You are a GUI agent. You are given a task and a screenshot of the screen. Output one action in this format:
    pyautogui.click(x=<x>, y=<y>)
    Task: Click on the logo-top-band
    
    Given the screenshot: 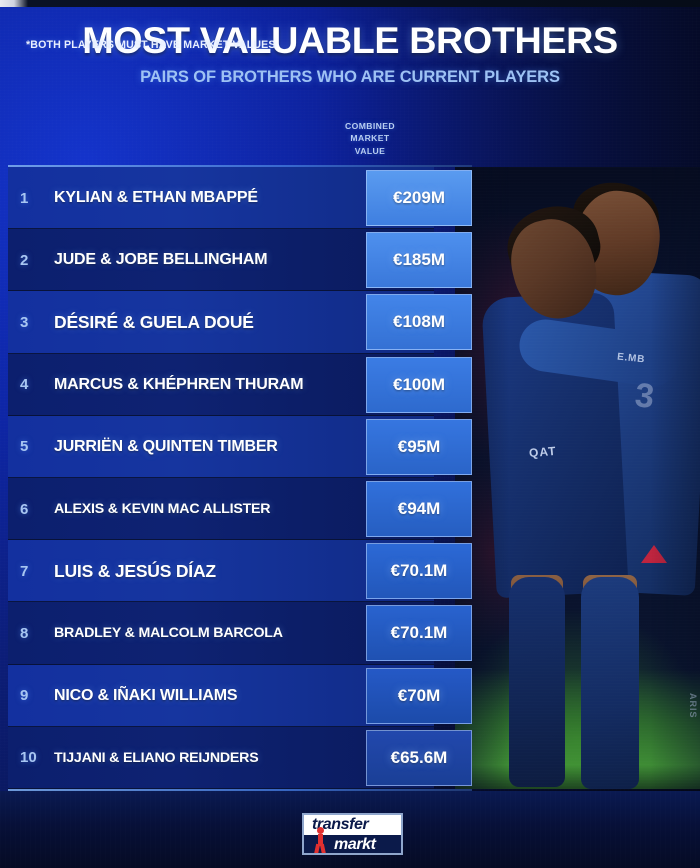 What is the action you would take?
    pyautogui.click(x=352, y=825)
    